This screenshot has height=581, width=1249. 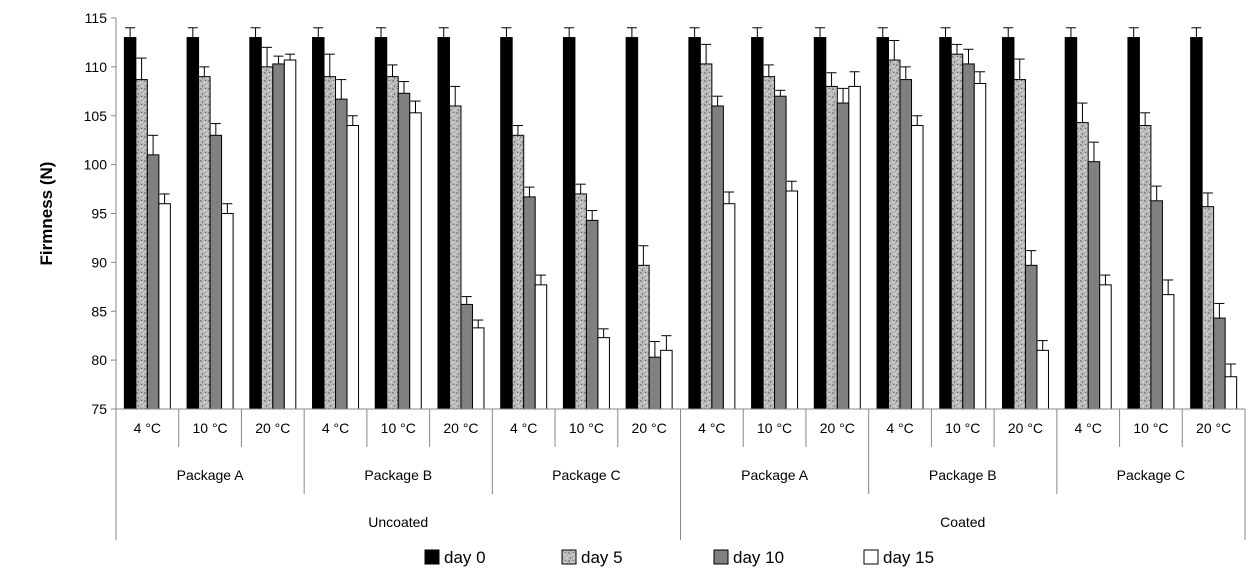 What do you see at coordinates (398, 522) in the screenshot?
I see `x-tick-label-coating: Uncoated` at bounding box center [398, 522].